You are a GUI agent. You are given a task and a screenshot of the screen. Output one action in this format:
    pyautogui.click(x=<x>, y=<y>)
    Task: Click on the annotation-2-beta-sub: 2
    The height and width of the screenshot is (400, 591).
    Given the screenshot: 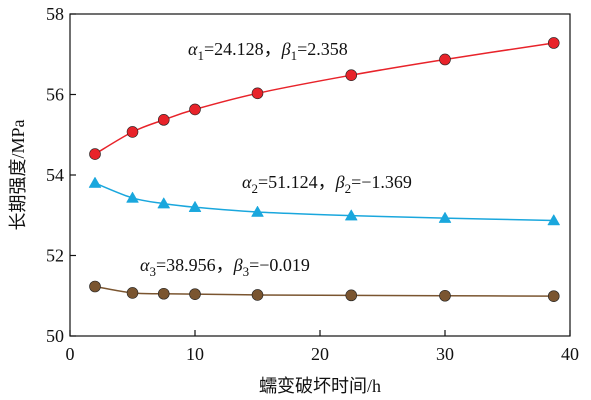 What is the action you would take?
    pyautogui.click(x=348, y=188)
    